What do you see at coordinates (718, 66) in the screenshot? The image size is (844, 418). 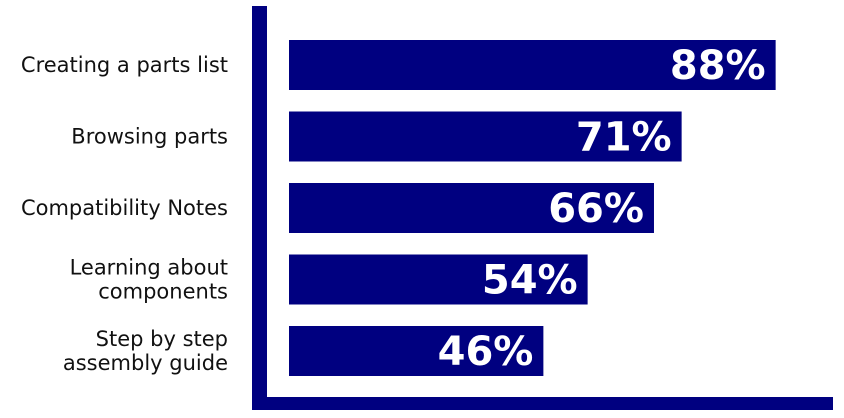 I see `value-label-0: 88%` at bounding box center [718, 66].